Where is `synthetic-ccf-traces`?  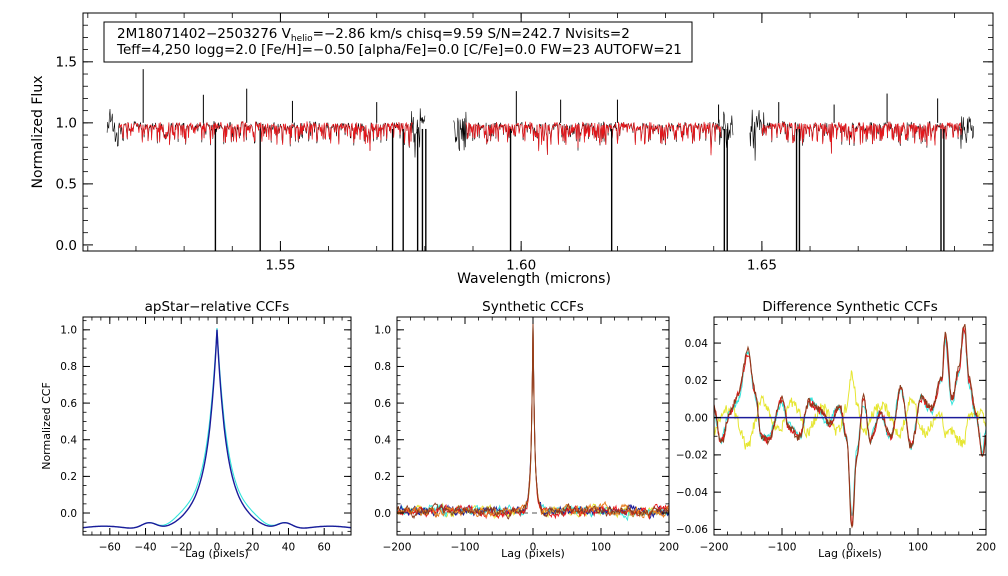
synthetic-ccf-traces is located at coordinates (533, 419).